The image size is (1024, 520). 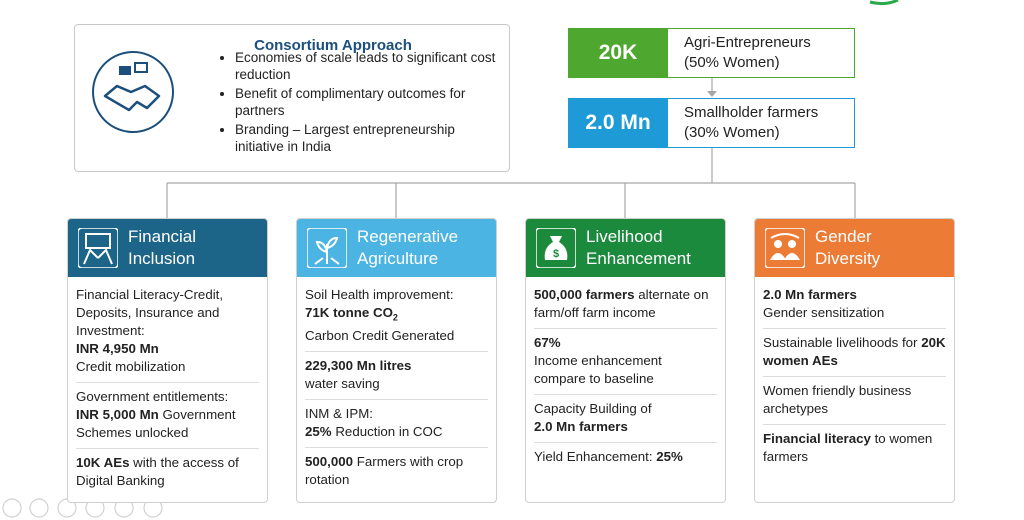 I want to click on pillar-item-line: Carbon Credit Generated, so click(x=396, y=336).